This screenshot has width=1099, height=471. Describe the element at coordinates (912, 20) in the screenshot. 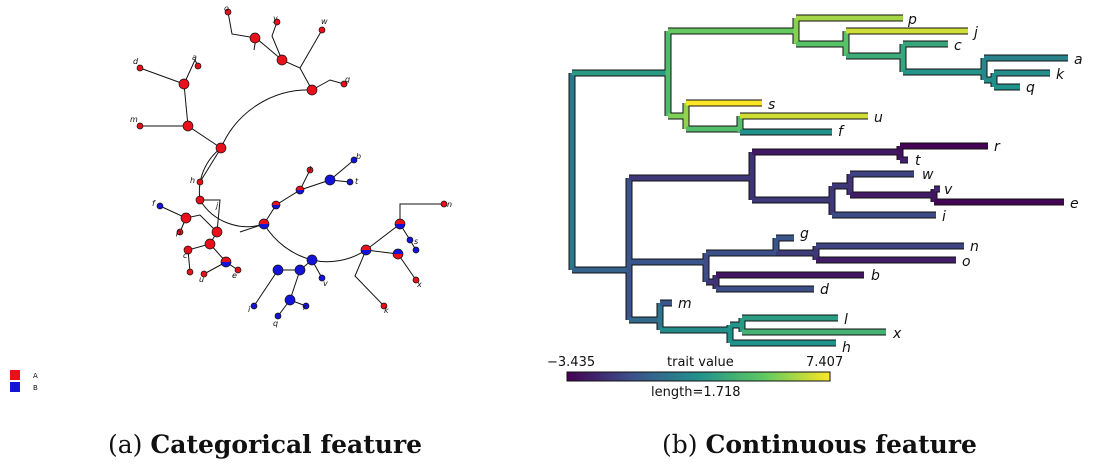

I see `tip-label-p: p` at that location.